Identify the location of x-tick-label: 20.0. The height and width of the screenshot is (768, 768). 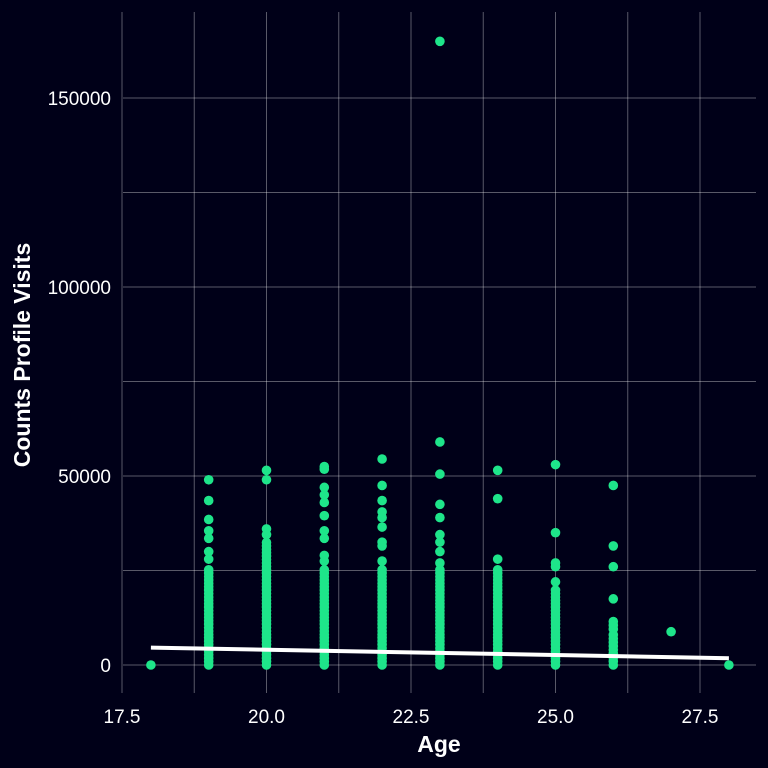
(266, 717).